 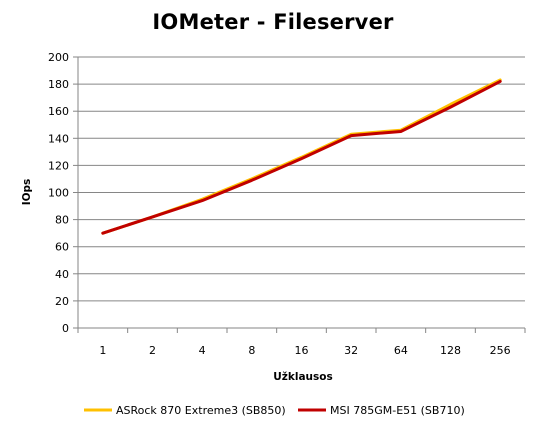 I want to click on y-tick-label: 140, so click(x=58, y=138).